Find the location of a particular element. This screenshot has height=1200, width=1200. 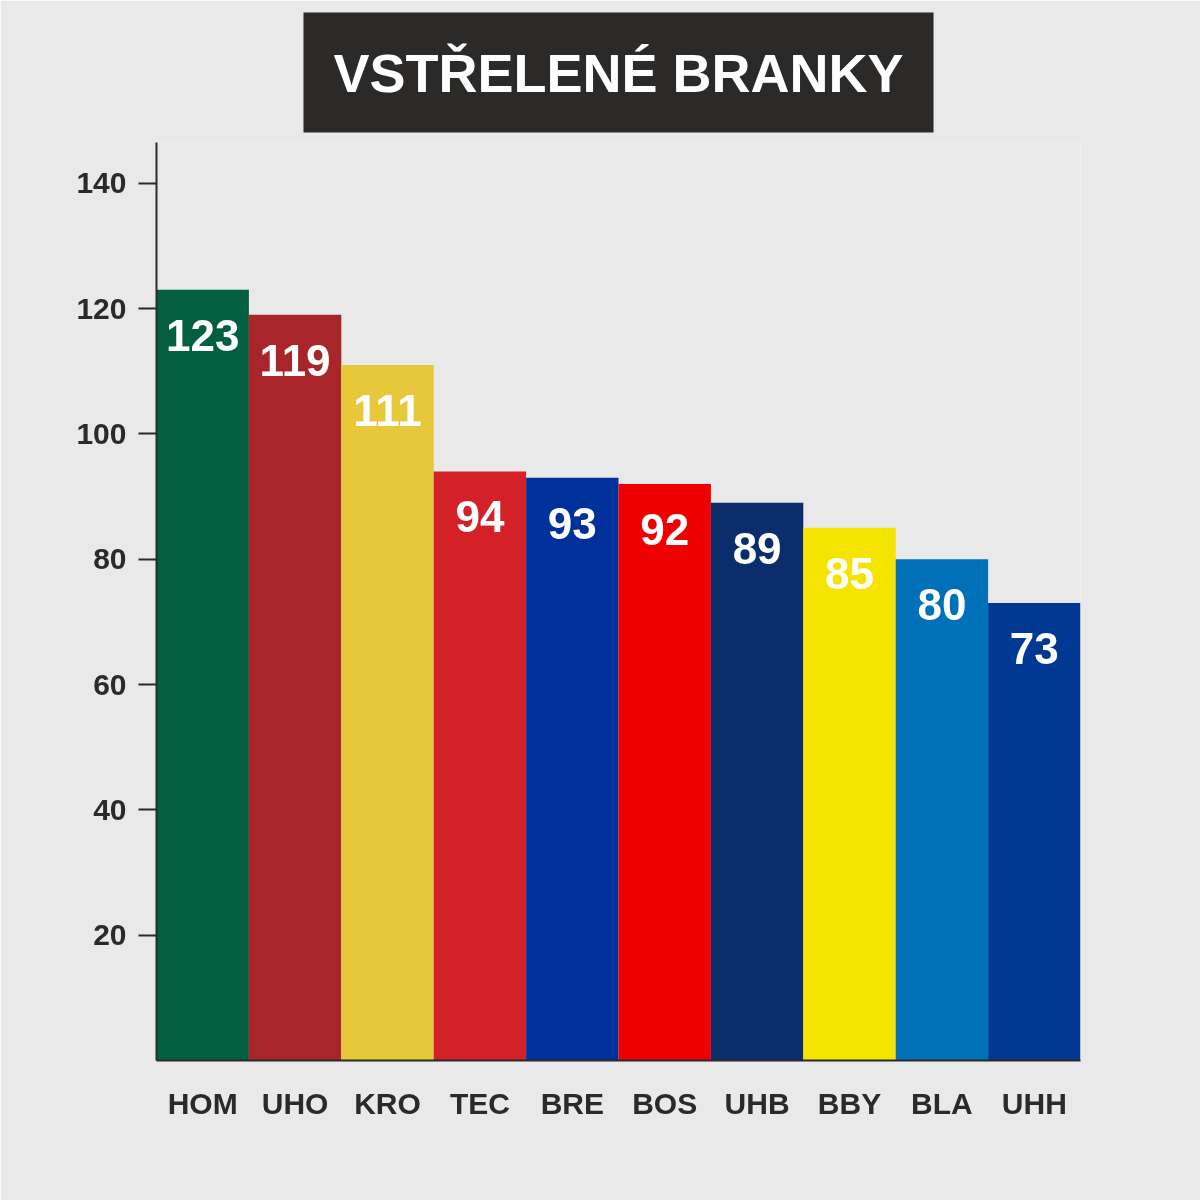

data-label: 119 is located at coordinates (295, 360).